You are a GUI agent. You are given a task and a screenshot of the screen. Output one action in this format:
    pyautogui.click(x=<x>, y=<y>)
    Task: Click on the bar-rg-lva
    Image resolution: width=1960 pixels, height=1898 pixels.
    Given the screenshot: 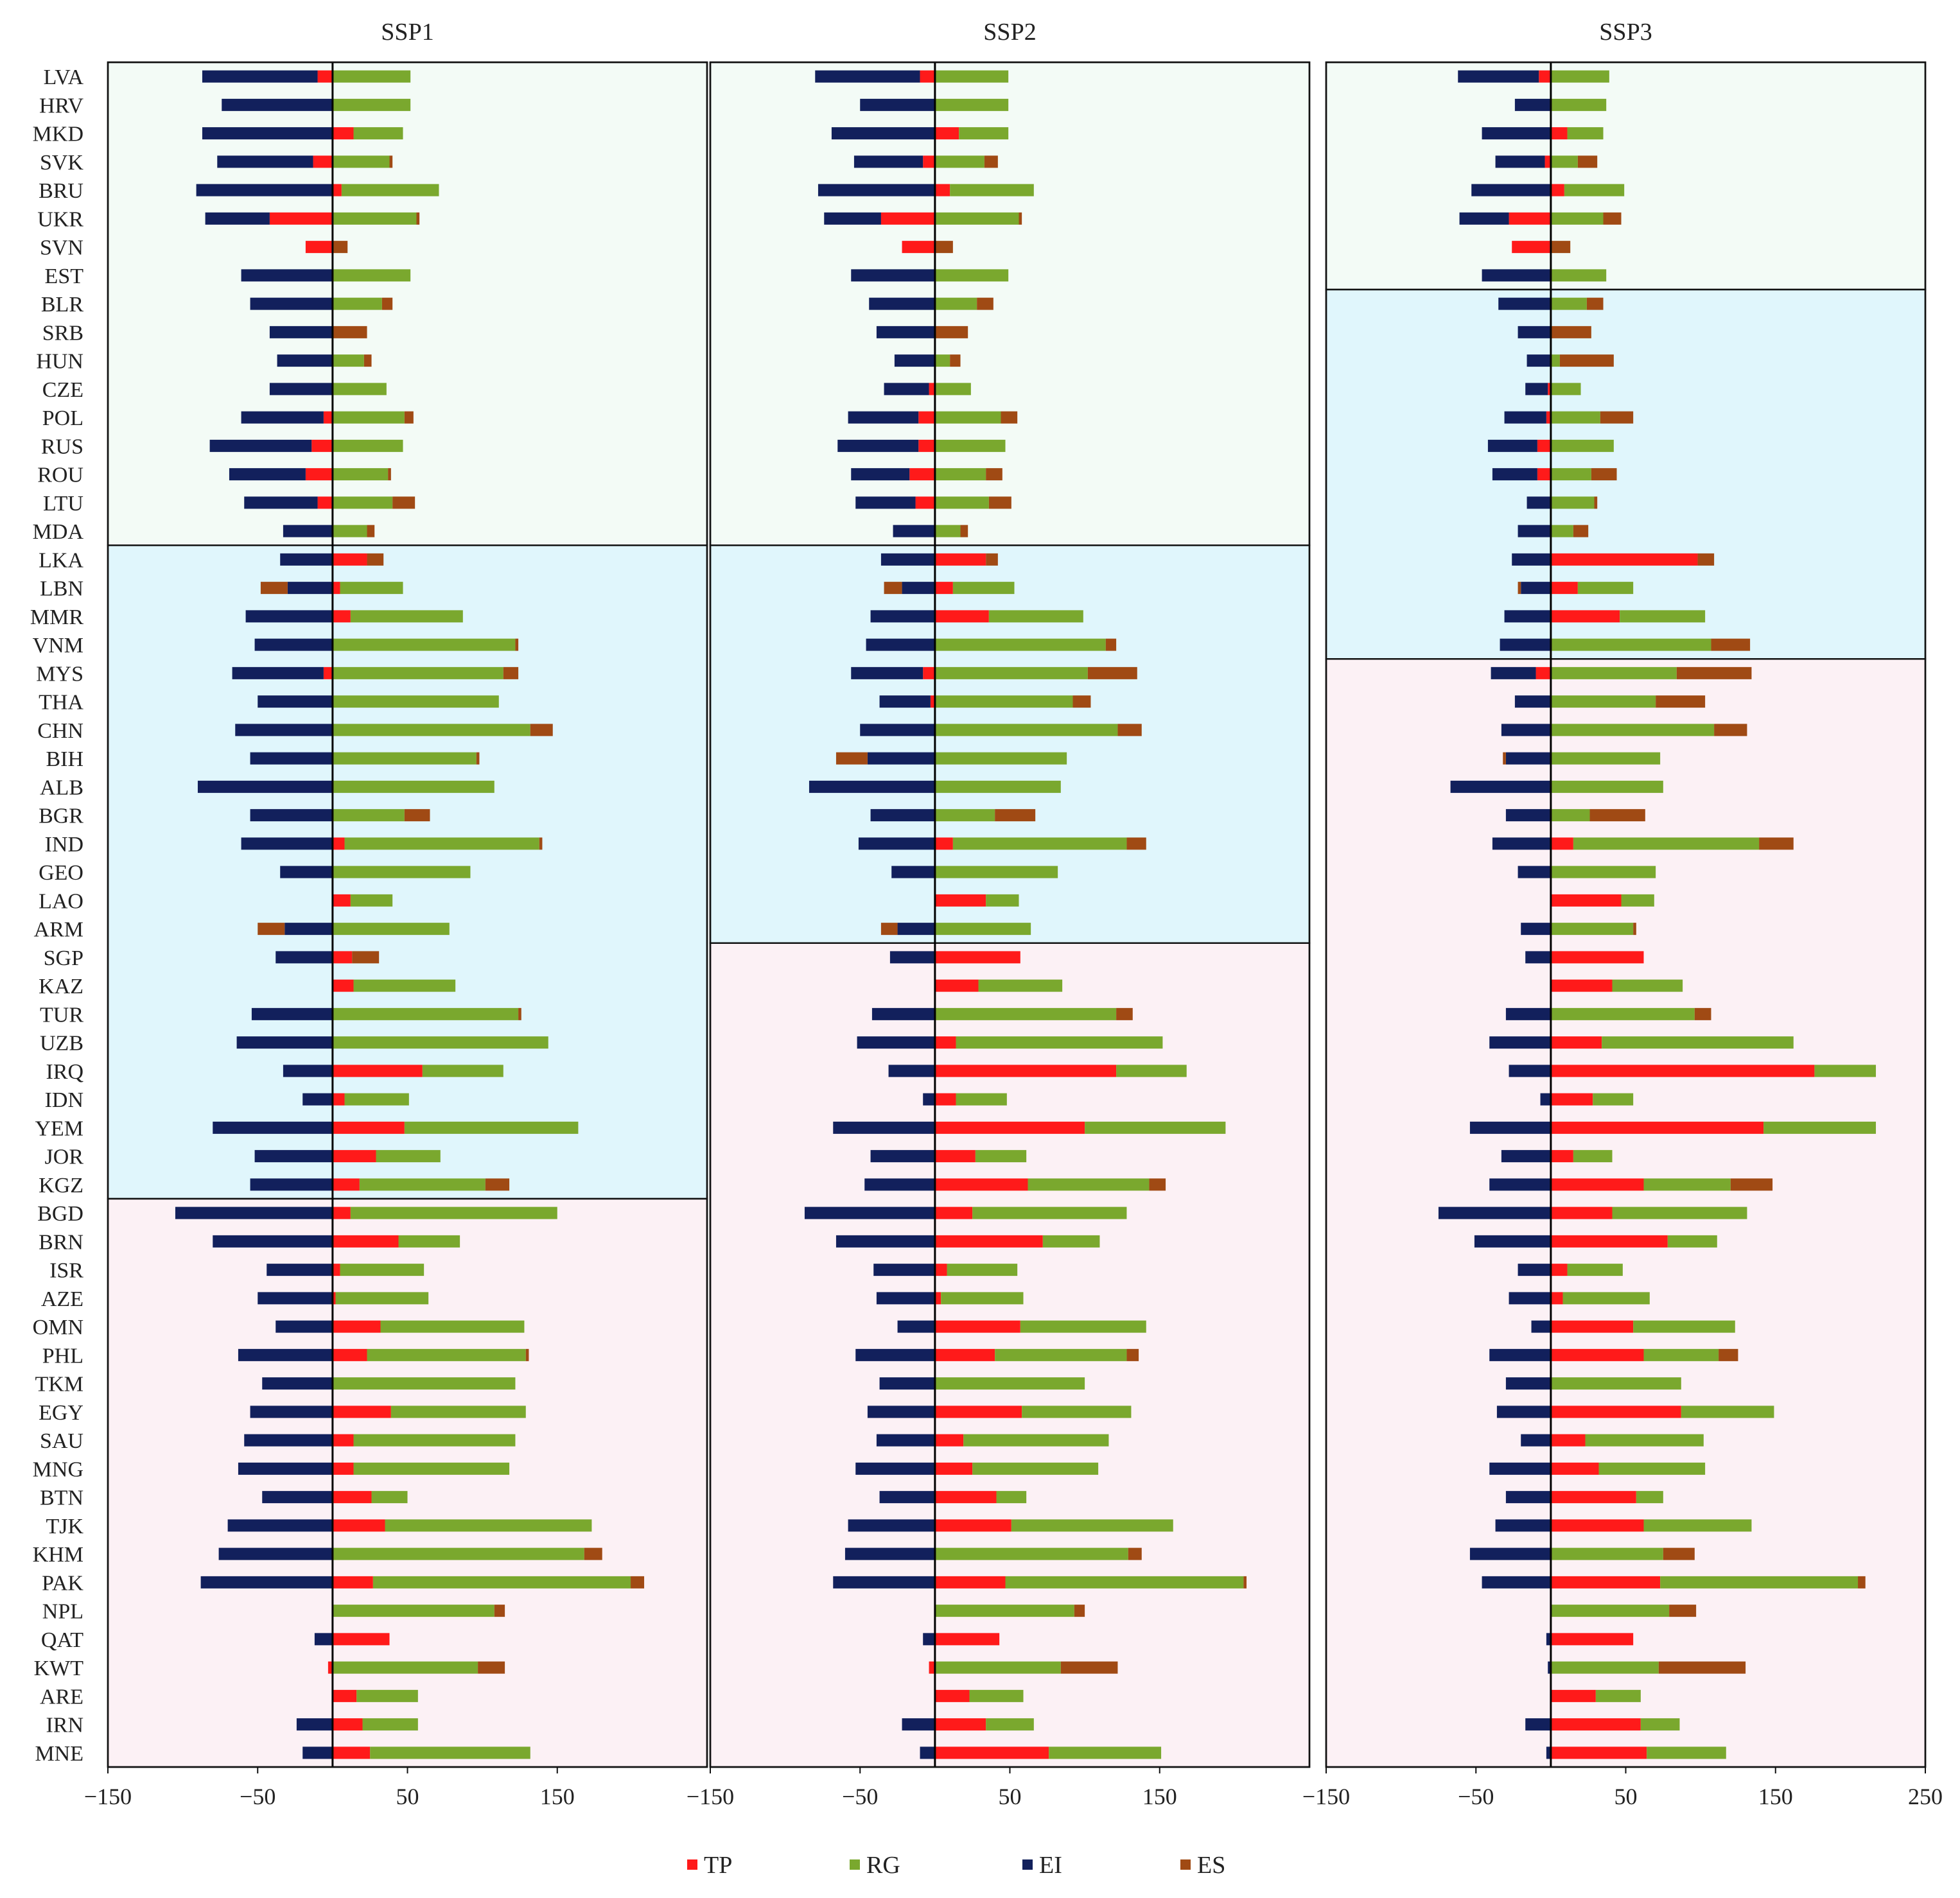 What is the action you would take?
    pyautogui.click(x=371, y=76)
    